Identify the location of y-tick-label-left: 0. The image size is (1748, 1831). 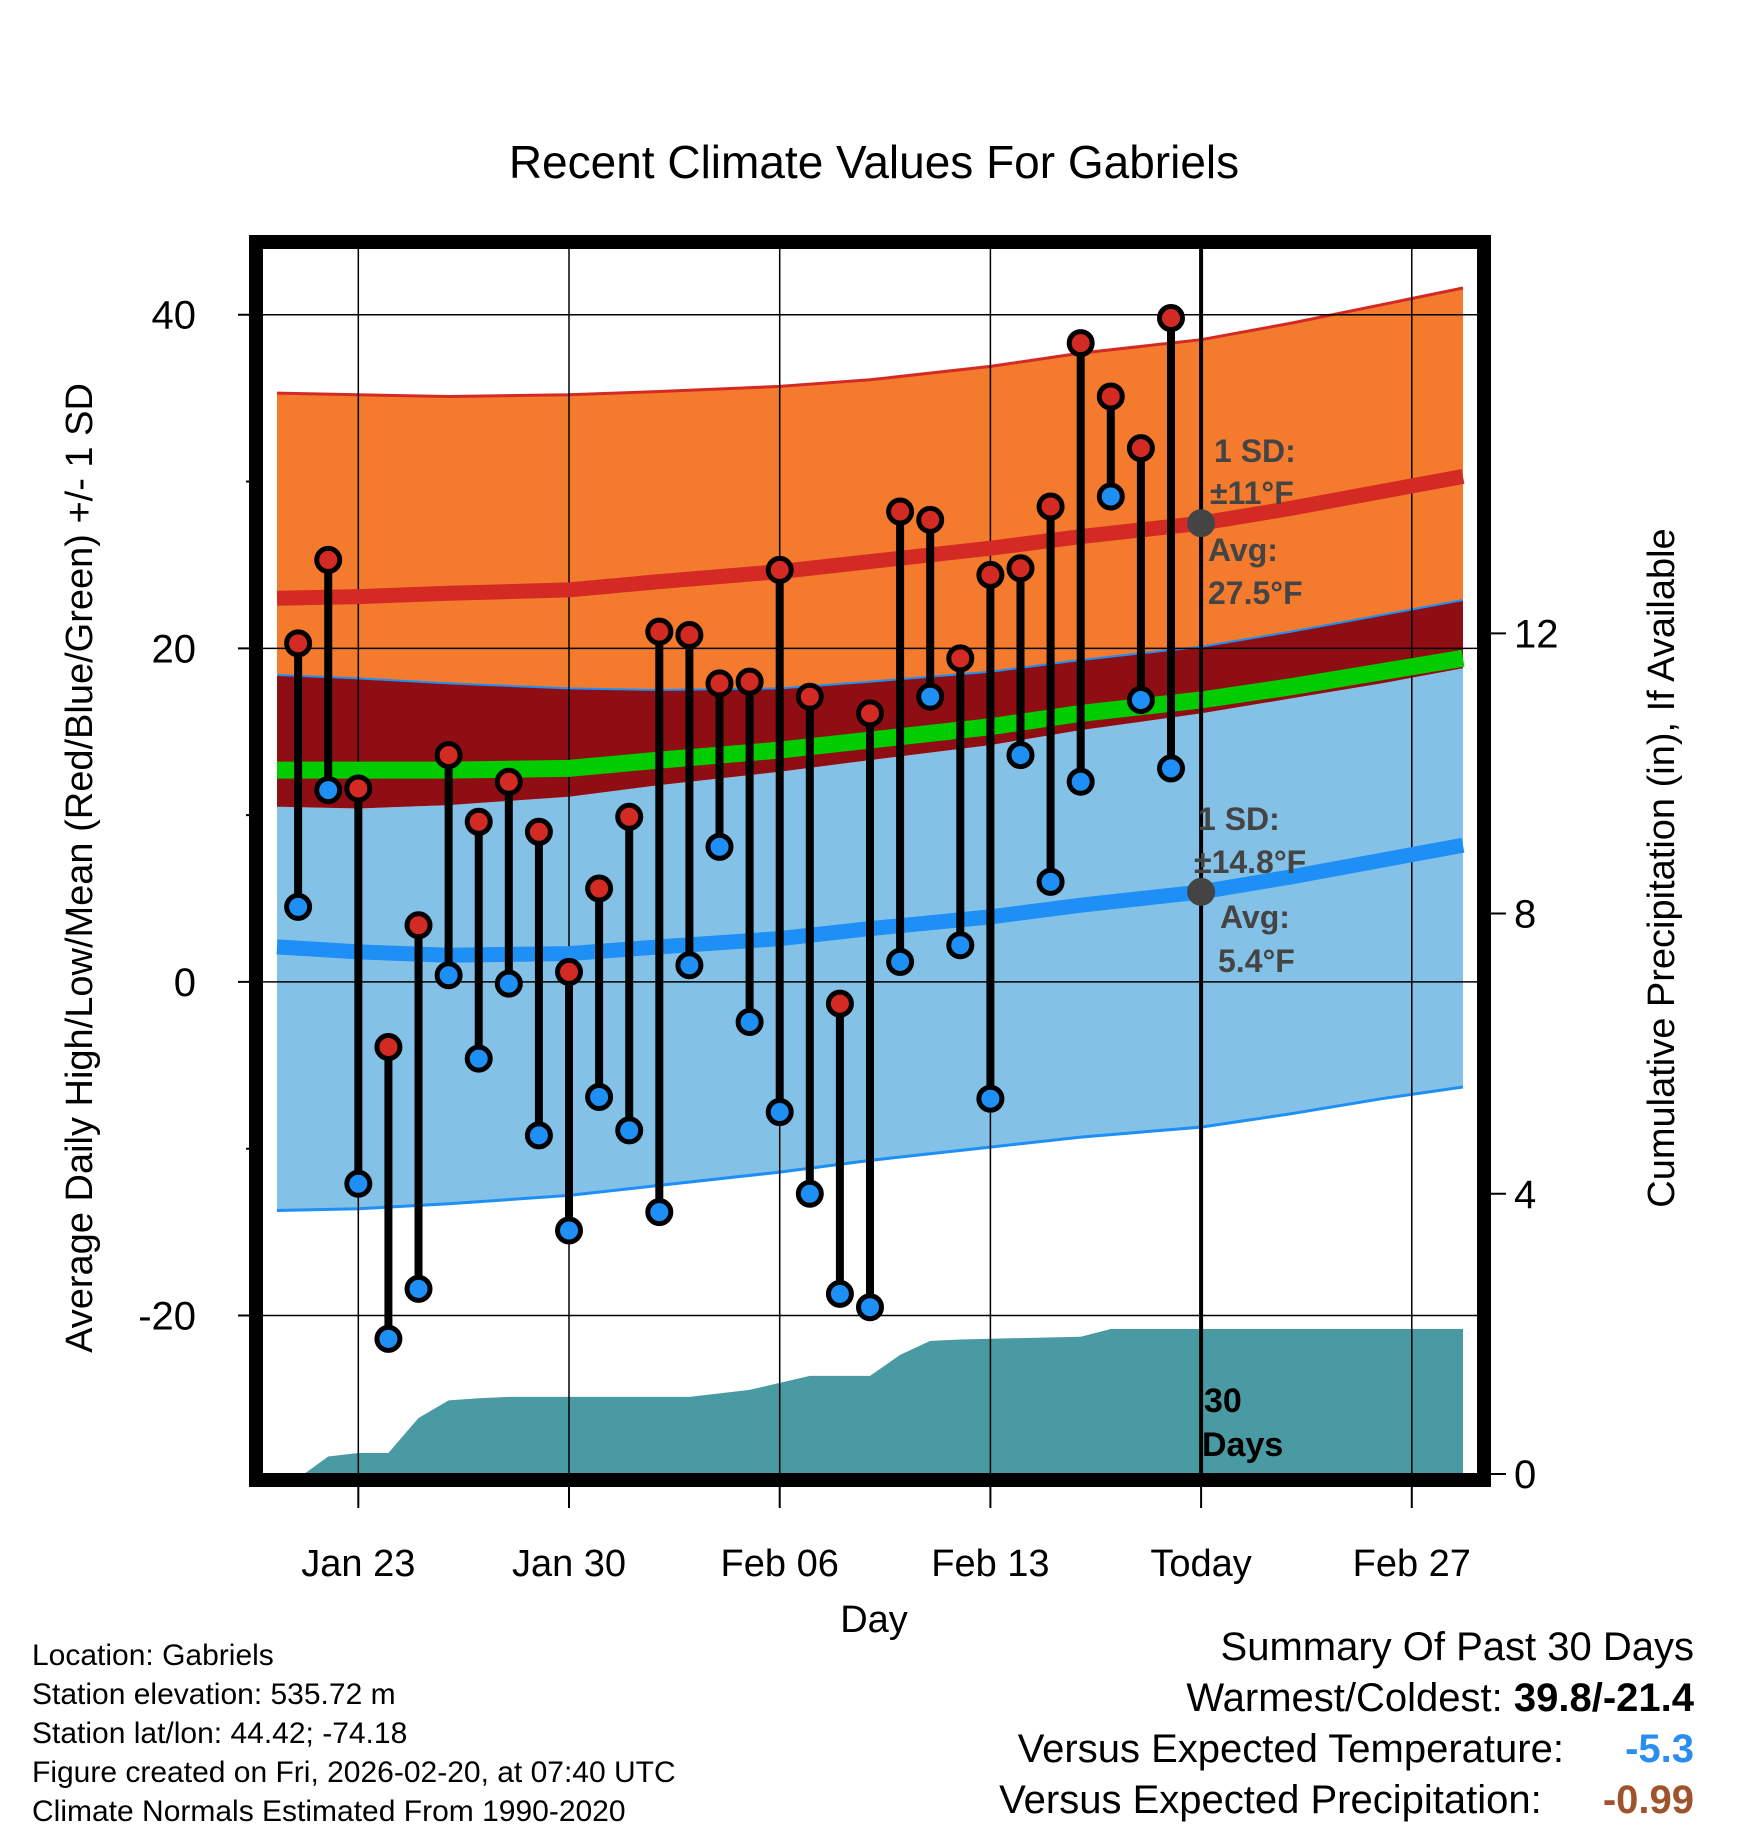
(185, 983).